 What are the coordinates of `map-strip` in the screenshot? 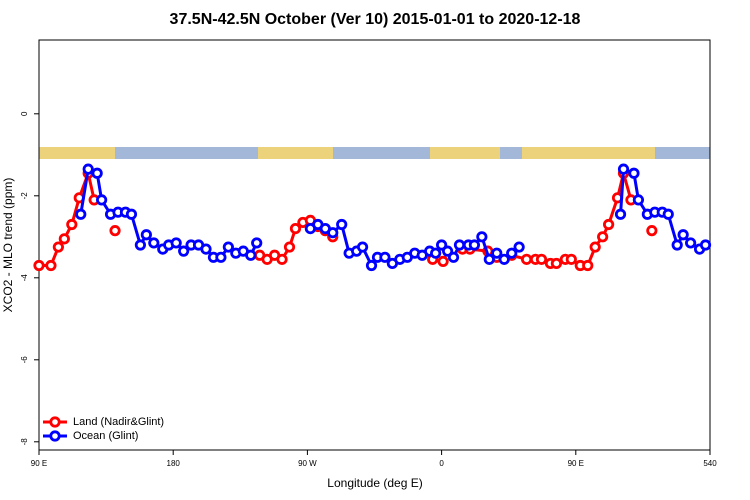 It's located at (374, 153).